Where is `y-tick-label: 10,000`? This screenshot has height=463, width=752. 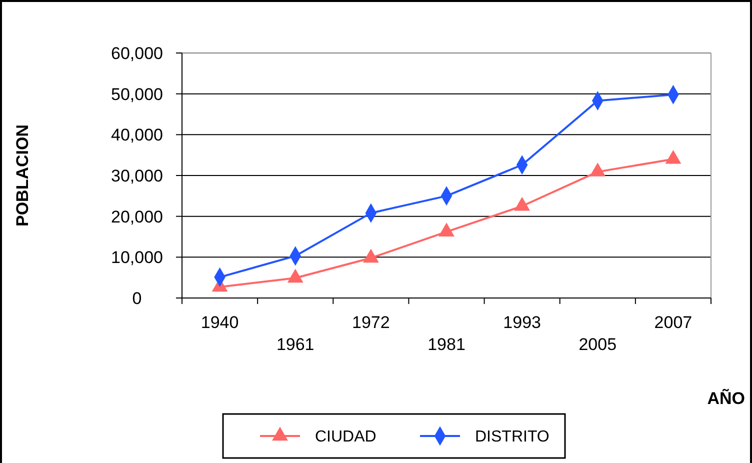 y-tick-label: 10,000 is located at coordinates (137, 258).